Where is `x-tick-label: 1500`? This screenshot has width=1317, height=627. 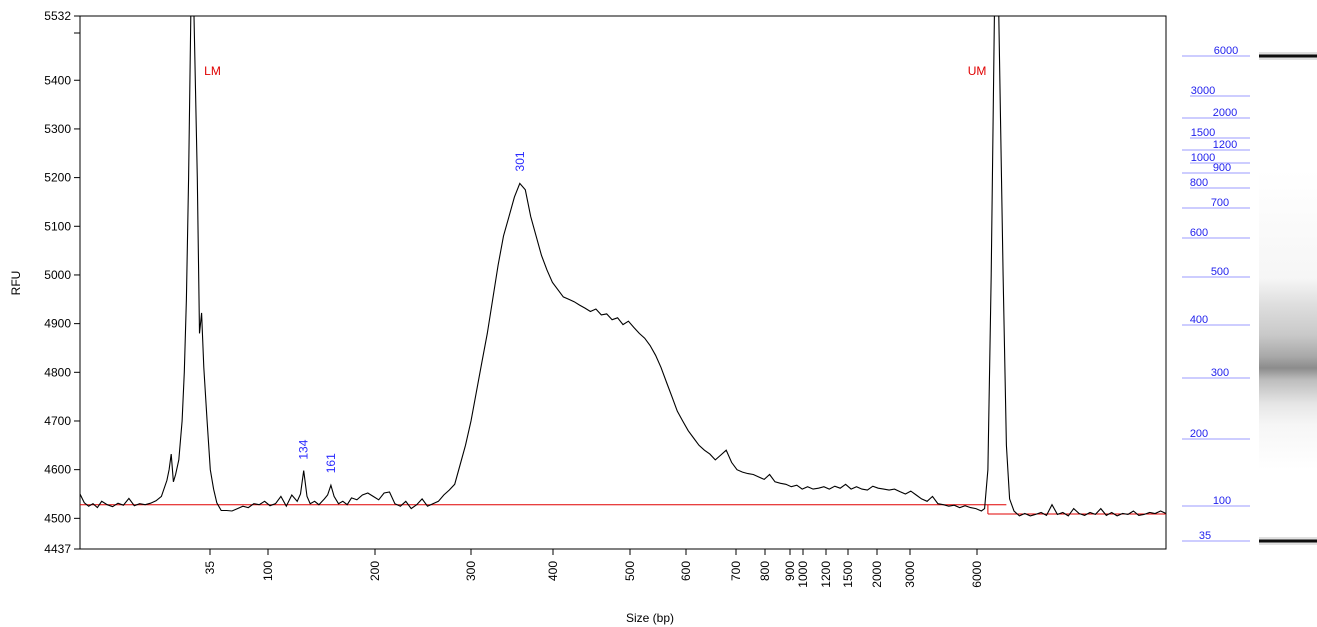 x-tick-label: 1500 is located at coordinates (848, 574).